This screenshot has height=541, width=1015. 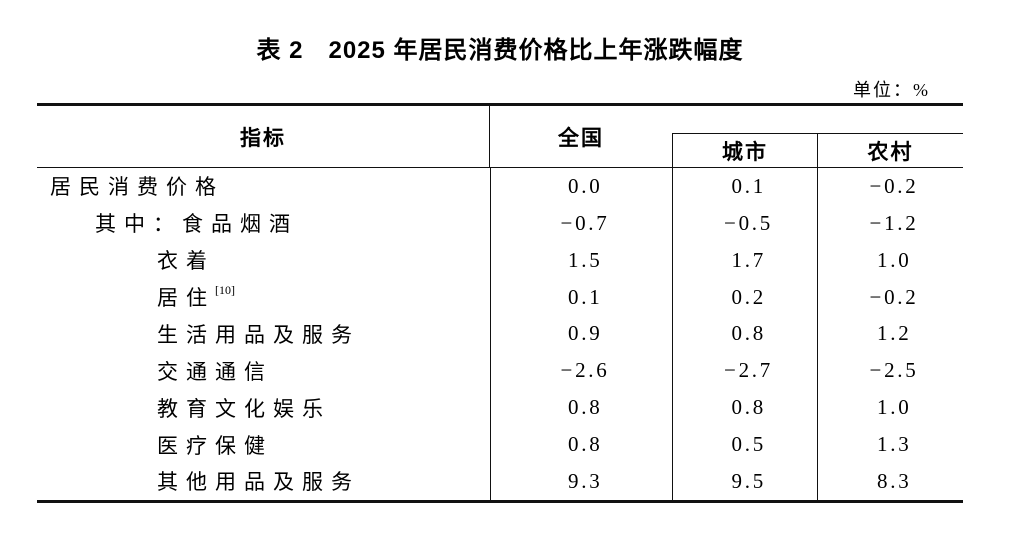 I want to click on table-row: 生活用品及服务 0.9 0.8 1.2, so click(x=500, y=334).